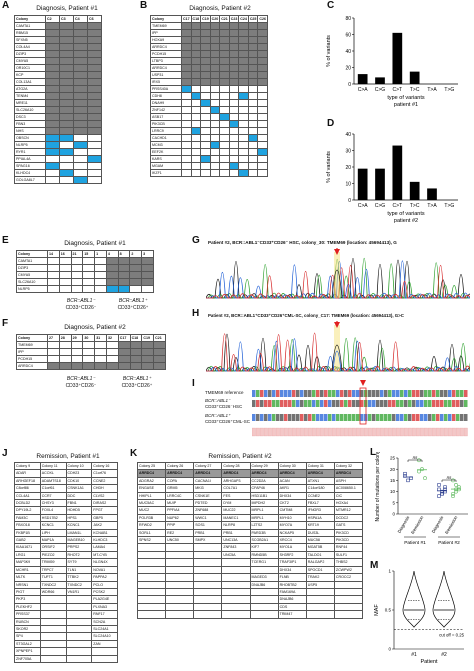 Image resolution: width=474 pixels, height=671 pixels. I want to click on panel-a-row: KCP, so click(58, 75).